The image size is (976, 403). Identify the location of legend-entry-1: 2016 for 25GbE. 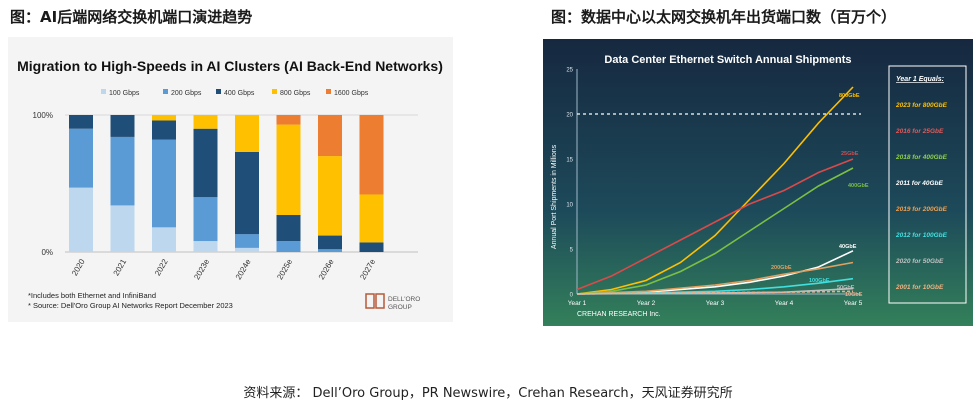
(919, 131).